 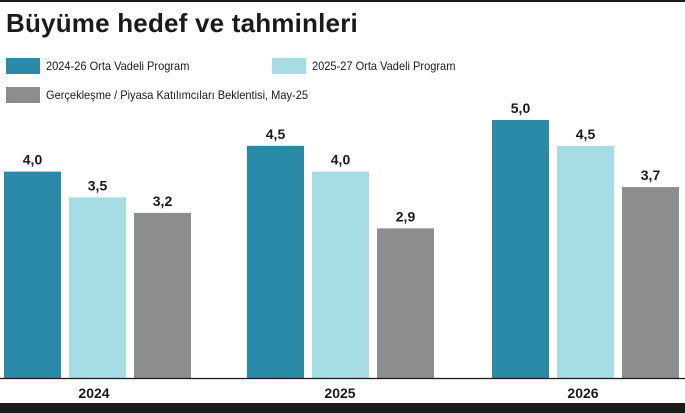 What do you see at coordinates (33, 160) in the screenshot?
I see `data-label-2024-series-1: 4,0` at bounding box center [33, 160].